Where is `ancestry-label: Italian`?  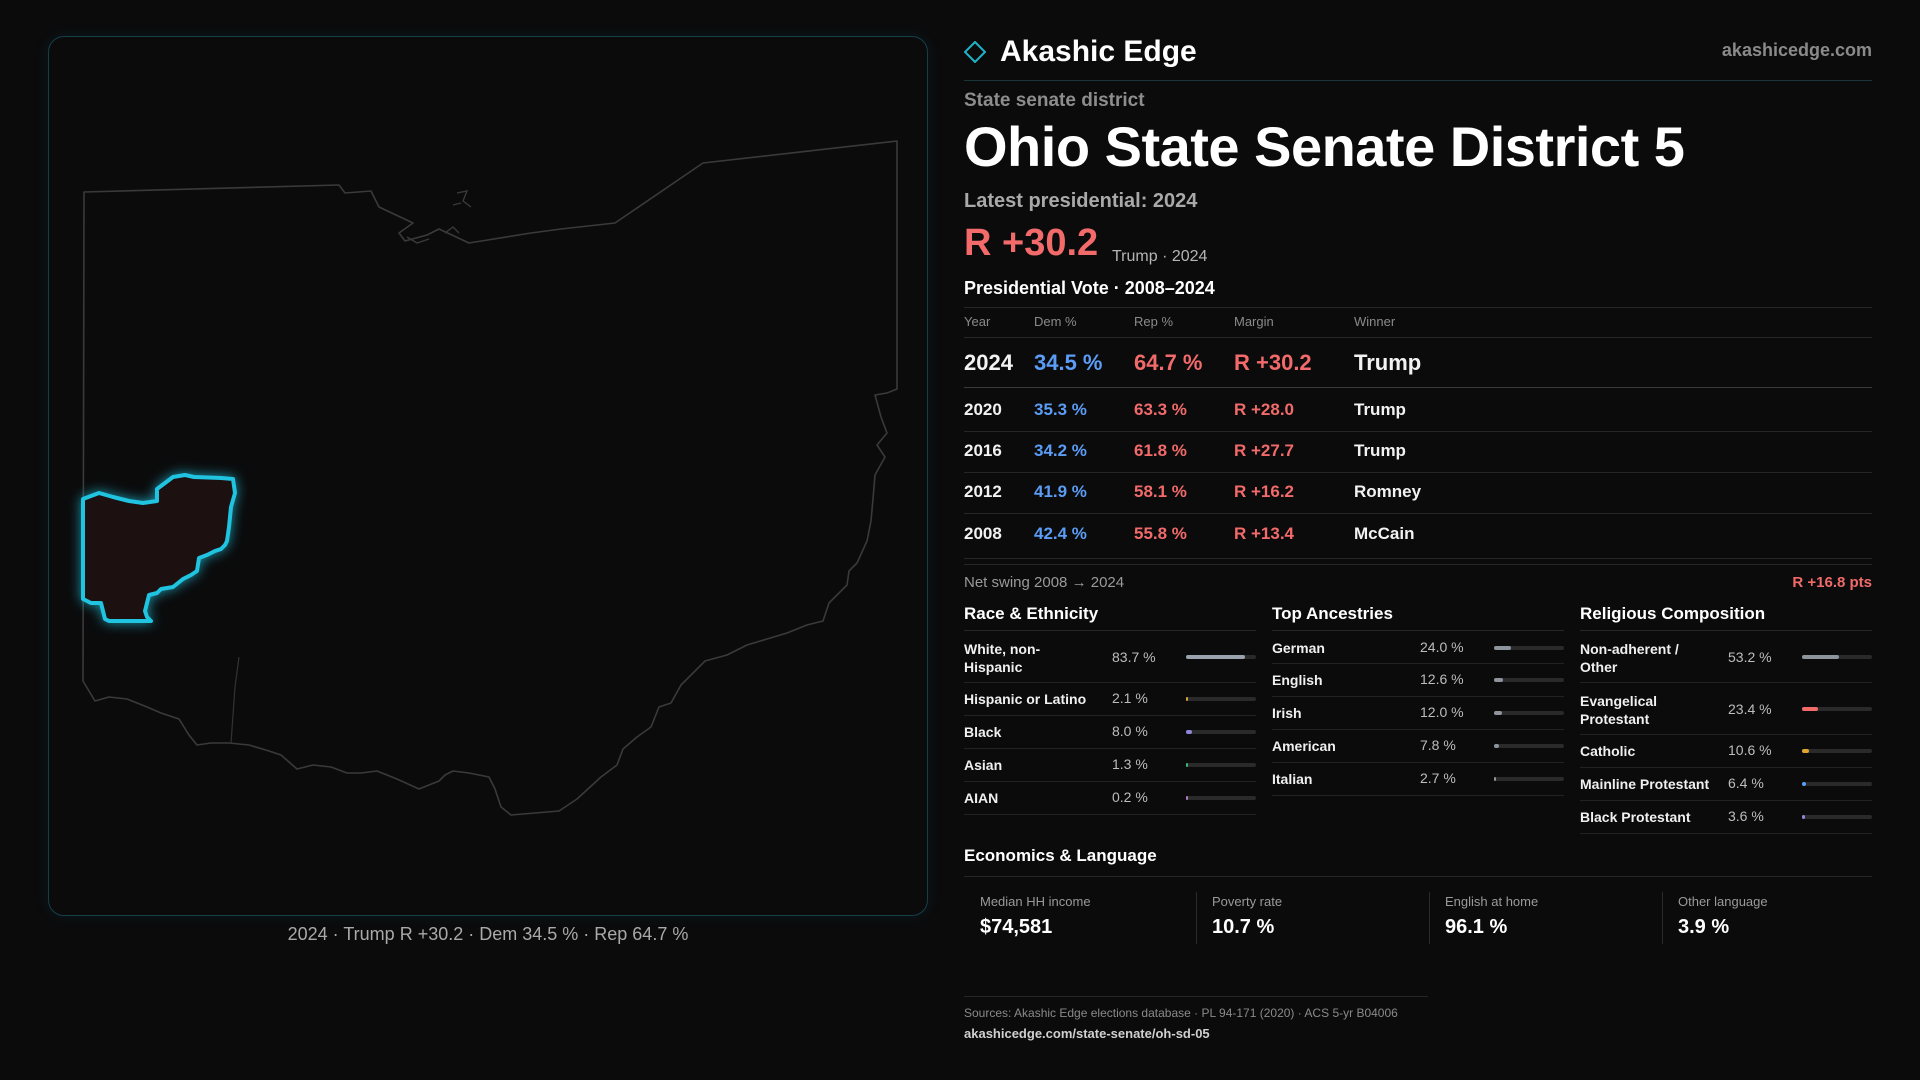 ancestry-label: Italian is located at coordinates (1292, 779).